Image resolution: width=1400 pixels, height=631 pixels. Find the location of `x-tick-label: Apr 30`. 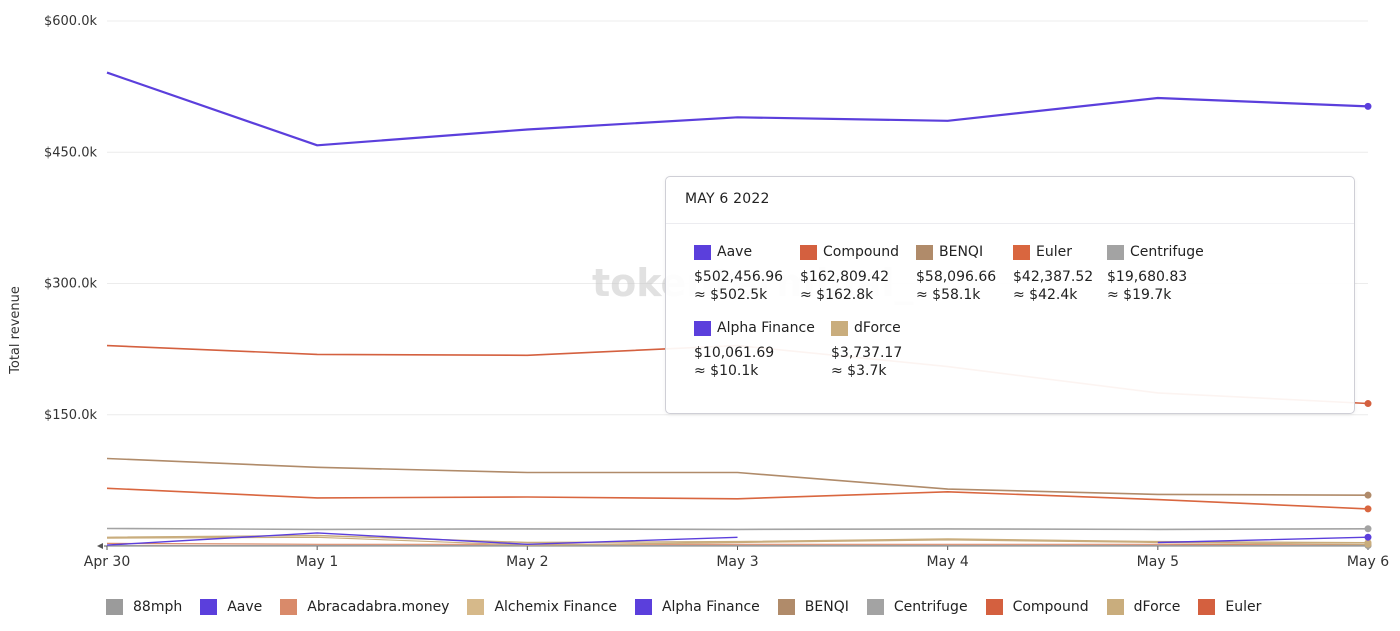

x-tick-label: Apr 30 is located at coordinates (107, 562).